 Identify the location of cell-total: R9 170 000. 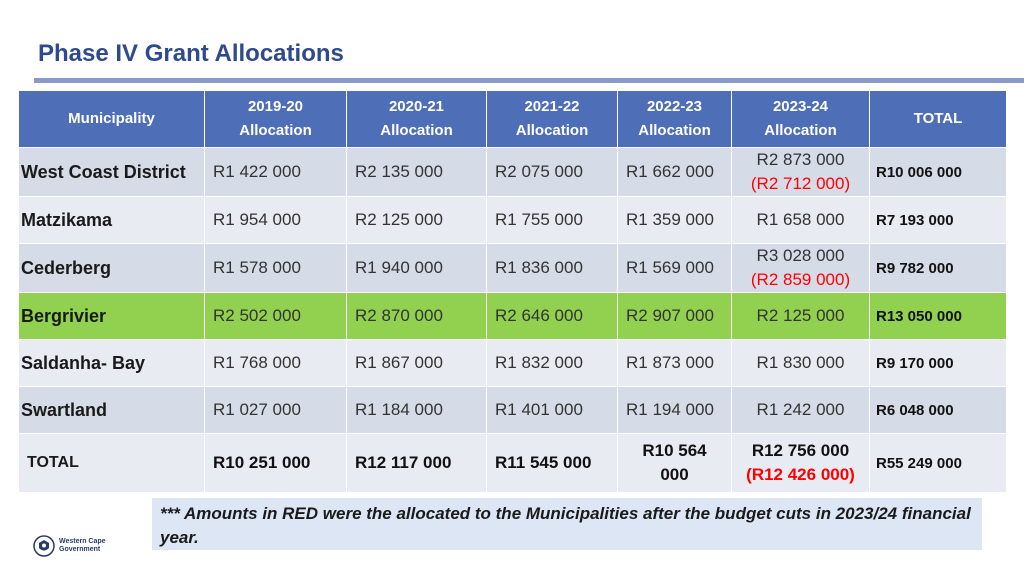
(938, 363).